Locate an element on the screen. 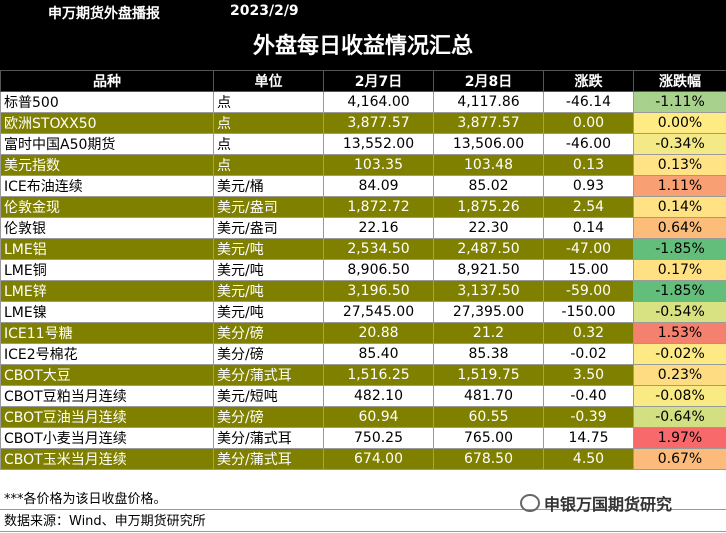 The width and height of the screenshot is (726, 533). table-row: LME铝 美元/吨 2,534.50 2,487.50 -47.00 -1.85% is located at coordinates (363, 249).